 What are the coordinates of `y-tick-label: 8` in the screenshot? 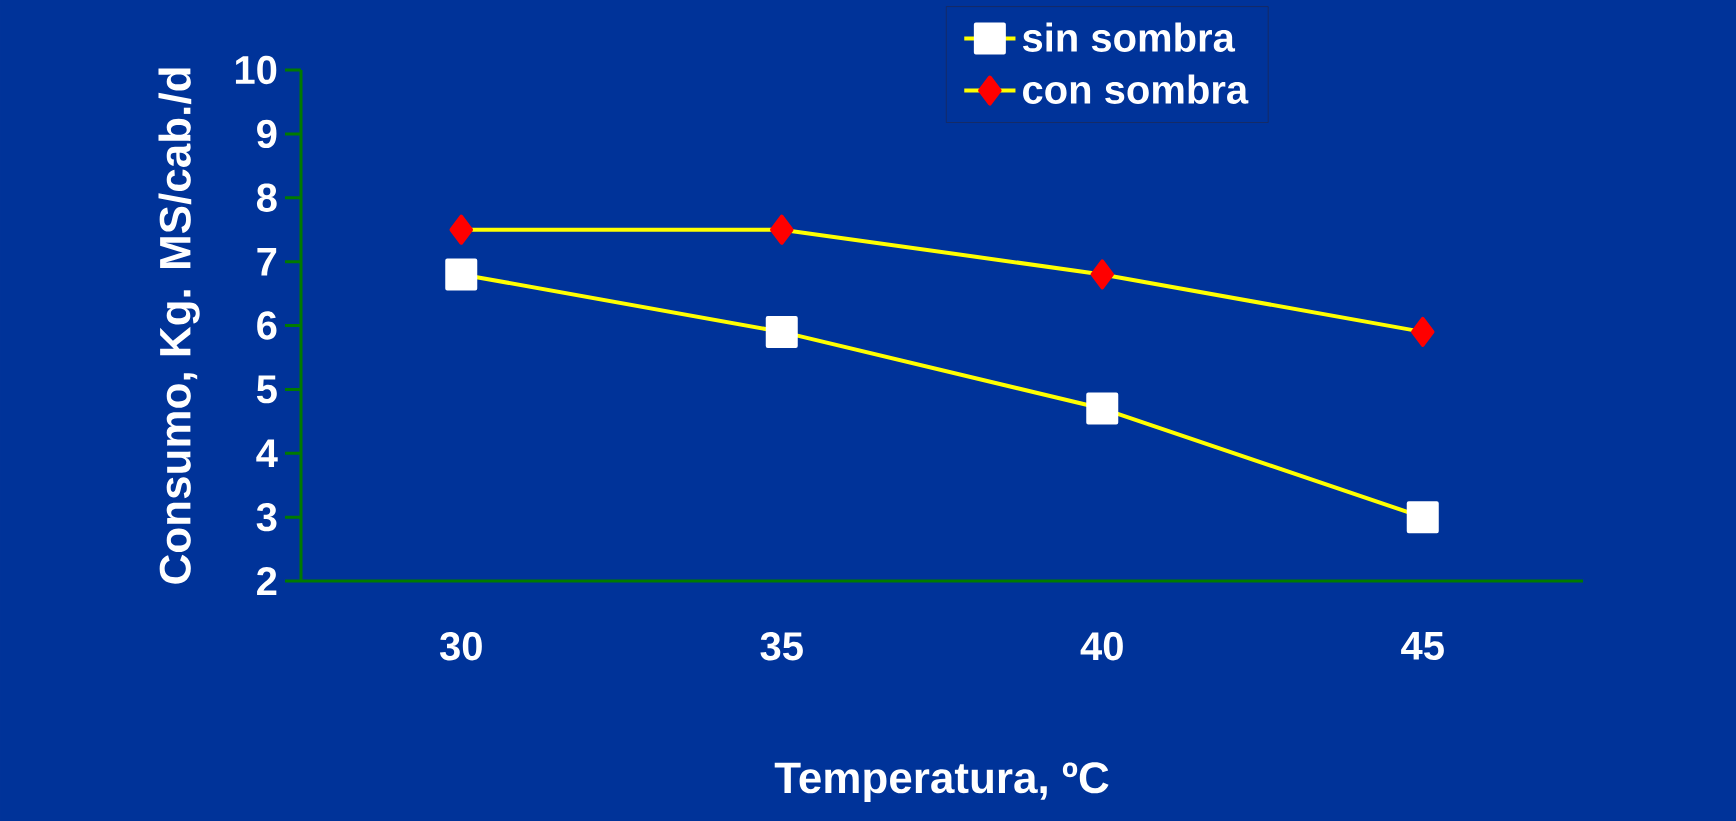 It's located at (266, 197).